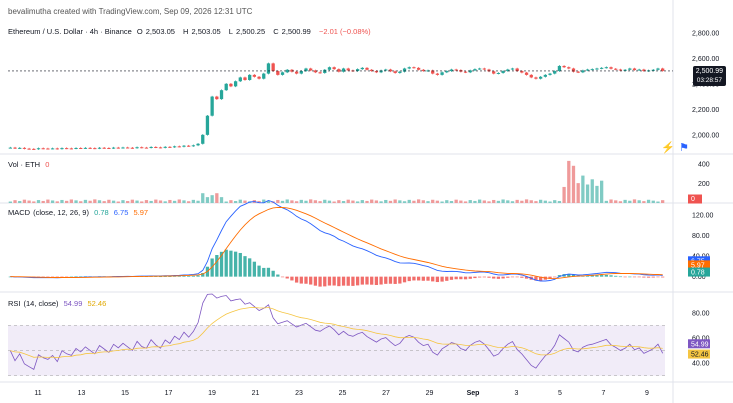 This screenshot has width=733, height=403. Describe the element at coordinates (169, 393) in the screenshot. I see `x-tick-label: 17` at that location.